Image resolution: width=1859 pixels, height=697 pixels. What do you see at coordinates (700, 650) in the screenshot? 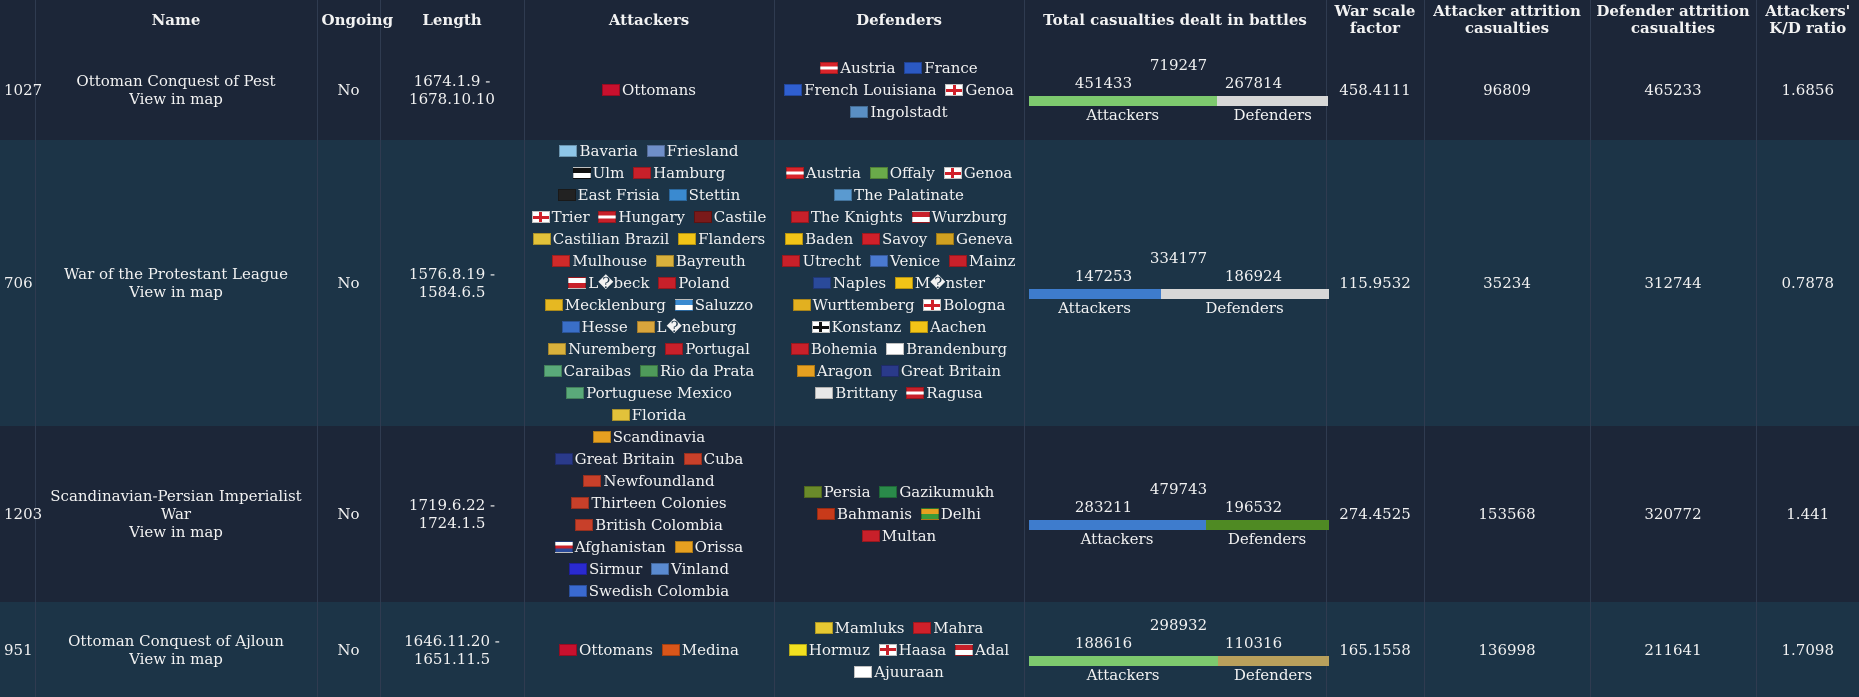
I see `country-entry: Medina` at bounding box center [700, 650].